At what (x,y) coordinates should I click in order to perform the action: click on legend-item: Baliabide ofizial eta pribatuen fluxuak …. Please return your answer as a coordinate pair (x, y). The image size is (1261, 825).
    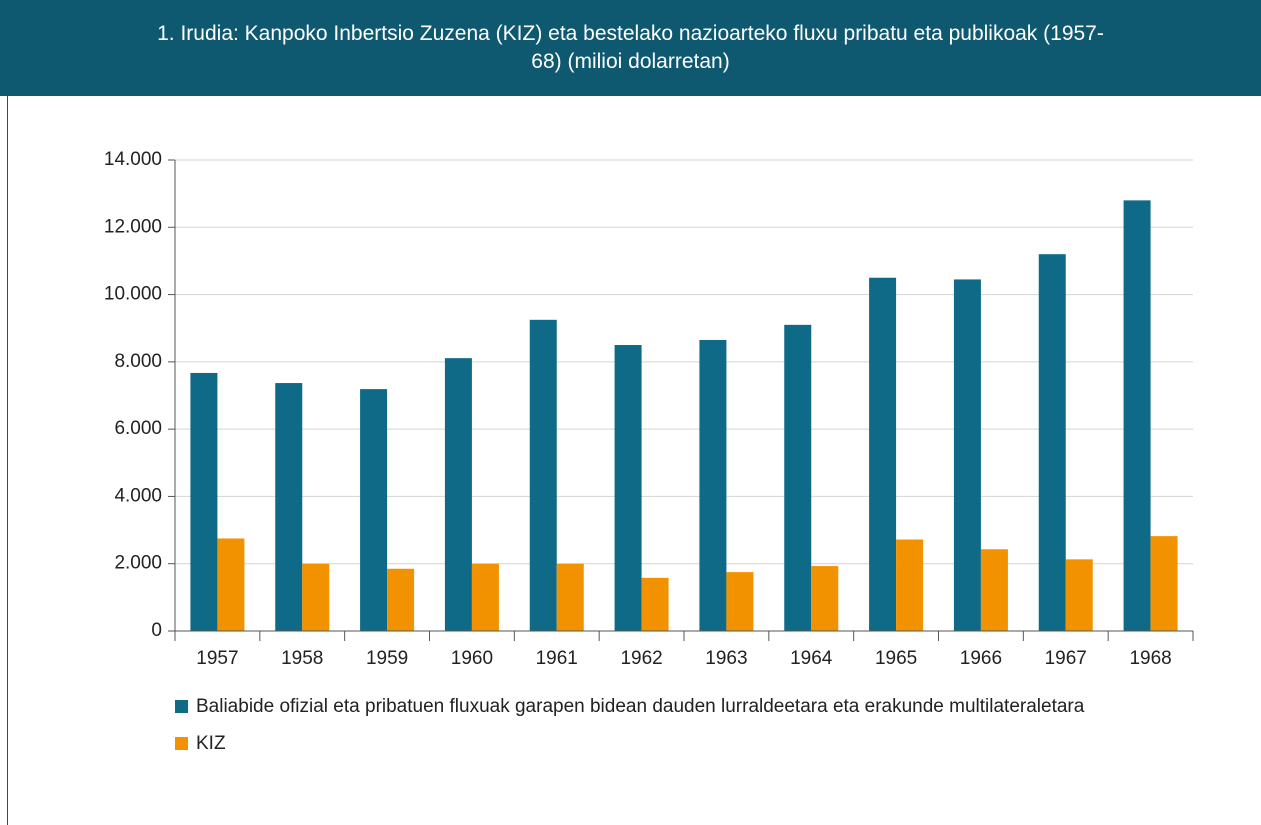
    Looking at the image, I should click on (680, 706).